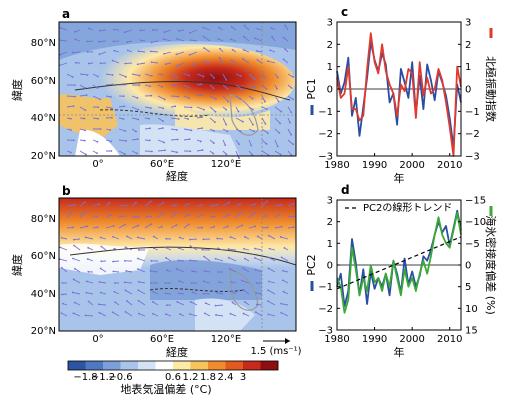  Describe the element at coordinates (43, 331) in the screenshot. I see `lat-tick-20-b: 20°N` at that location.